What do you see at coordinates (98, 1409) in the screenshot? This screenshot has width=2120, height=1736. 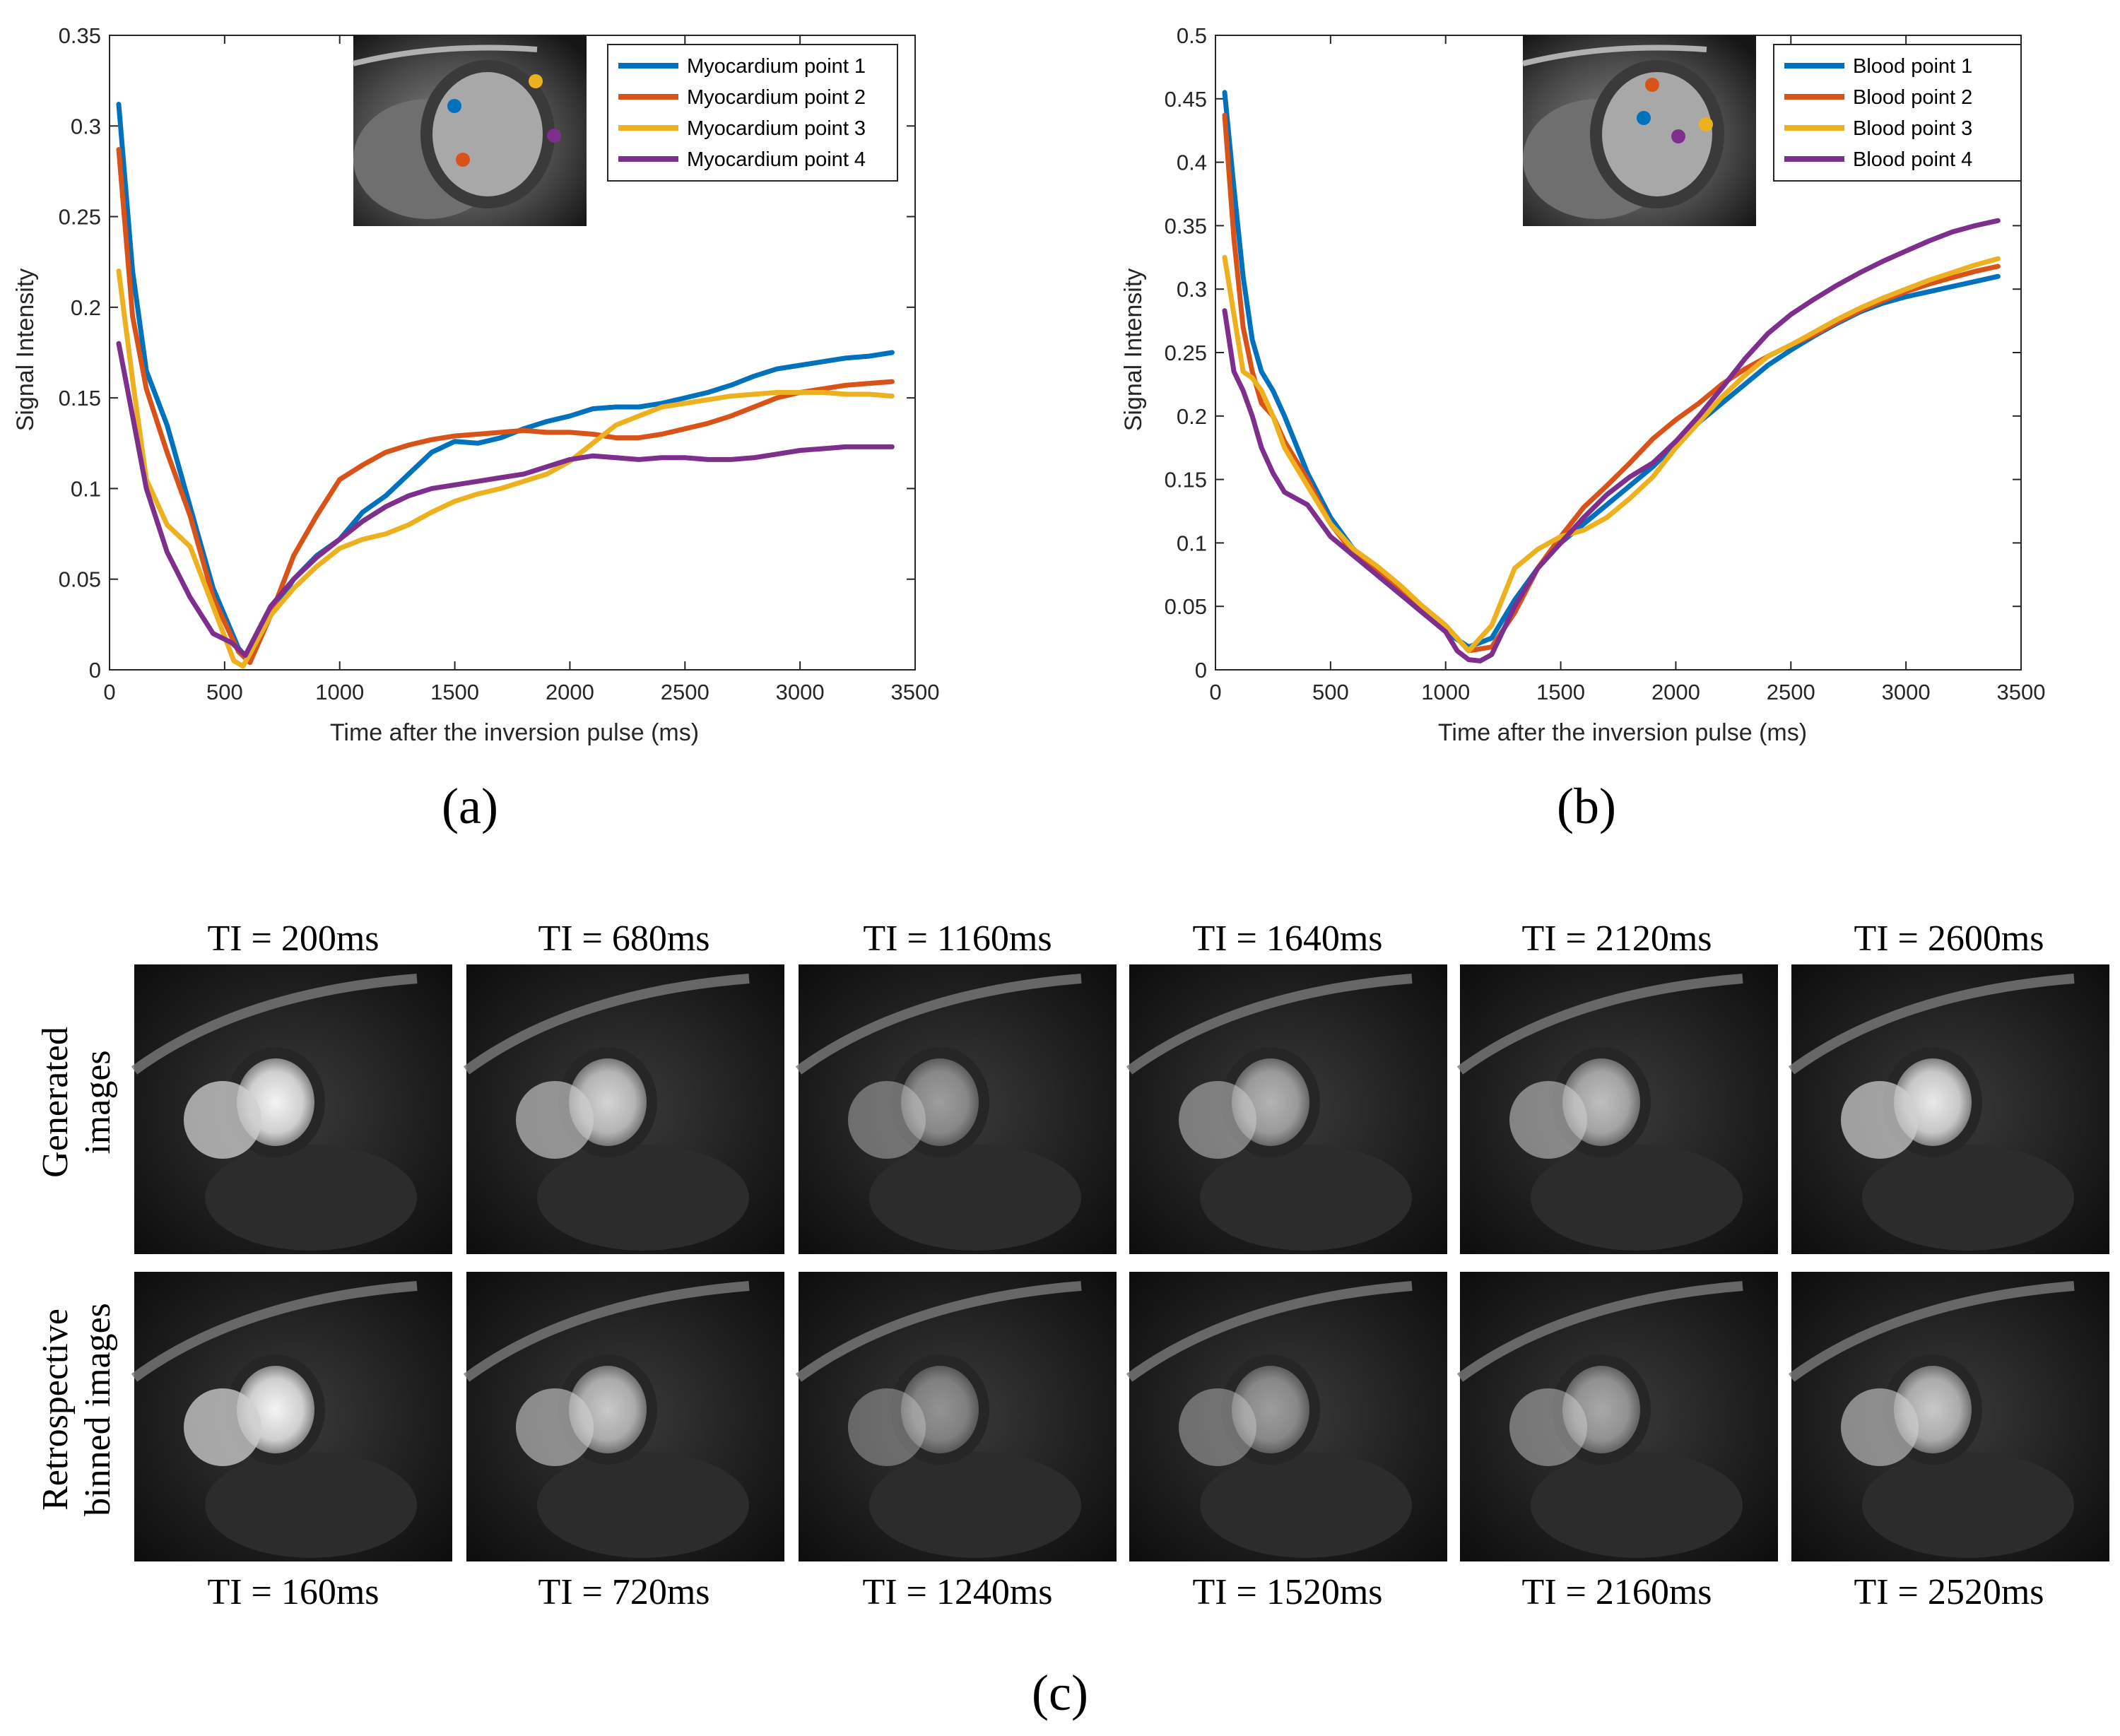 I see `row-label-binned-line2: binned images` at bounding box center [98, 1409].